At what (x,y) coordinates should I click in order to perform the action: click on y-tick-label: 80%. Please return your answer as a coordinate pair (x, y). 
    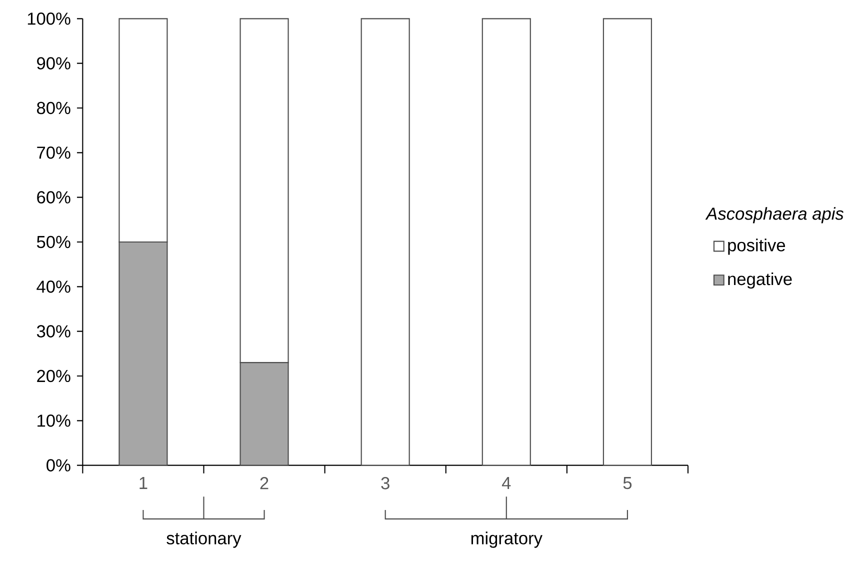
    Looking at the image, I should click on (53, 108).